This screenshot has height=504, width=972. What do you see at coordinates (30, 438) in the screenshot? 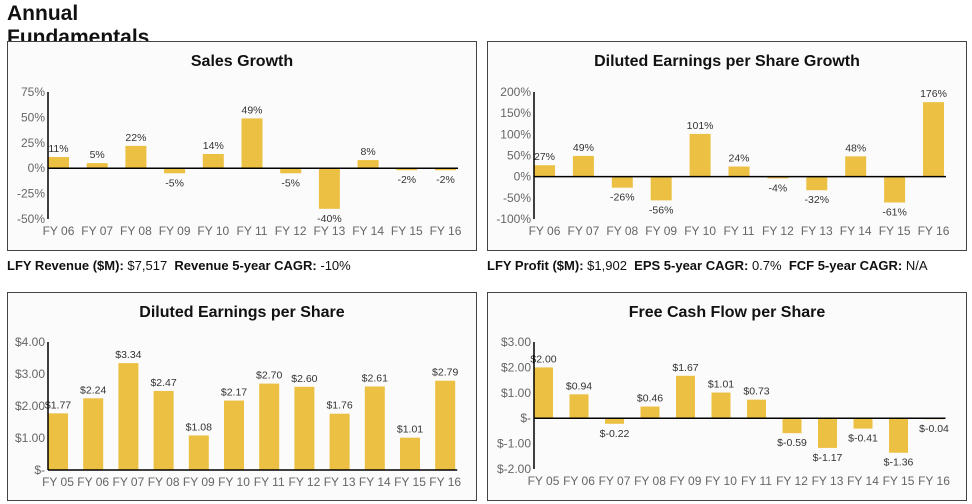
I see `y-tick-label: $1.00` at bounding box center [30, 438].